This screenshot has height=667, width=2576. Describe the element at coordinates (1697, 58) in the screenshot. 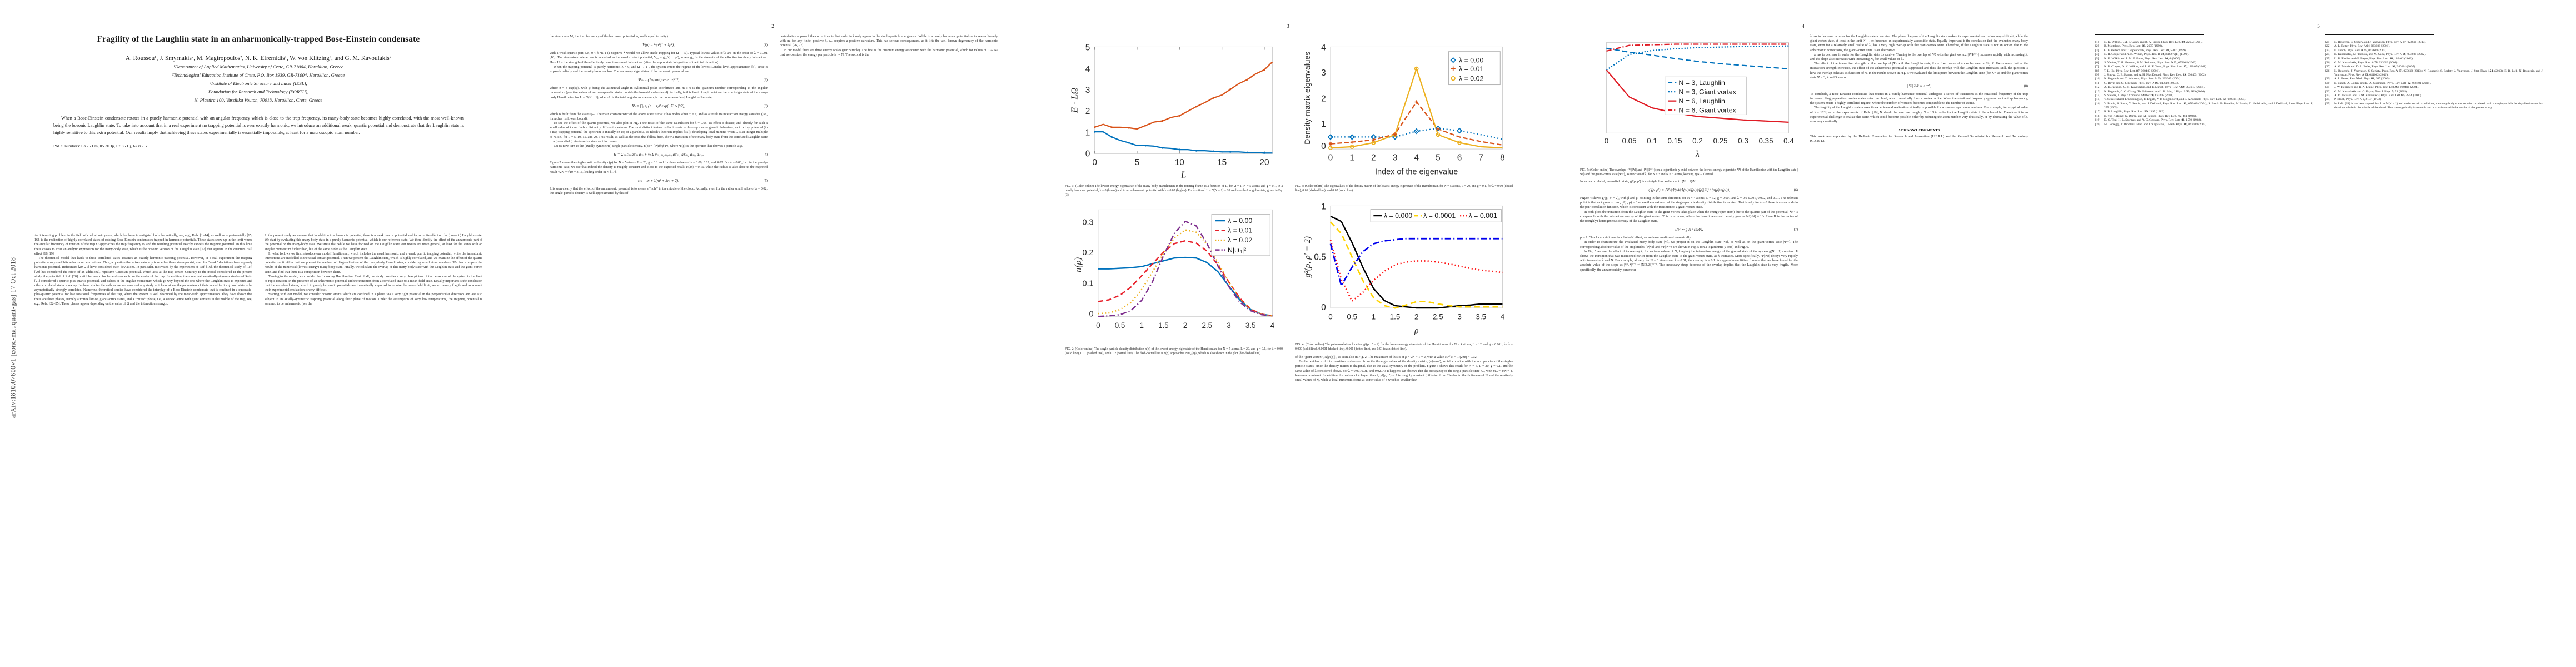

I see `fig5-series-n3-giant` at that location.